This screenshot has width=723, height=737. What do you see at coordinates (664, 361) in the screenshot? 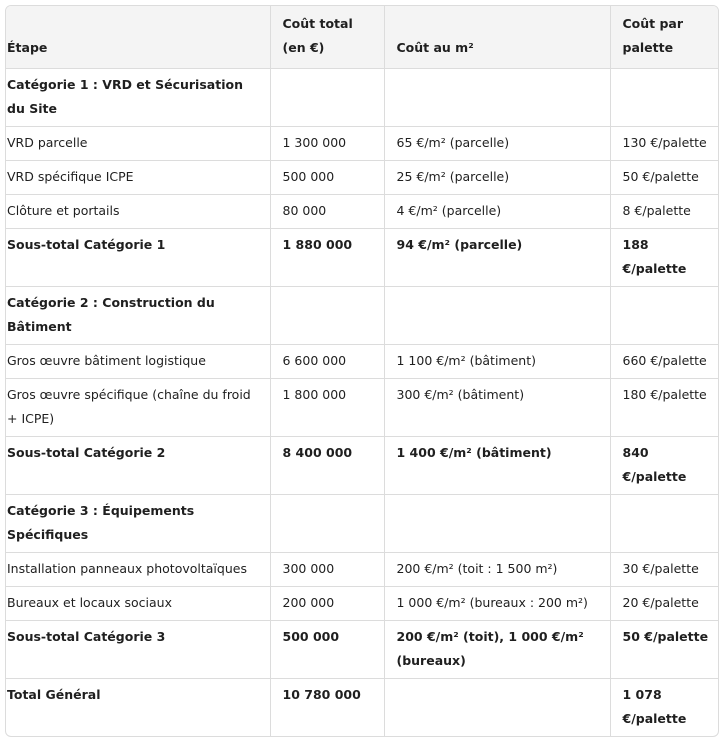
I see `cell: 660 €/palette` at bounding box center [664, 361].